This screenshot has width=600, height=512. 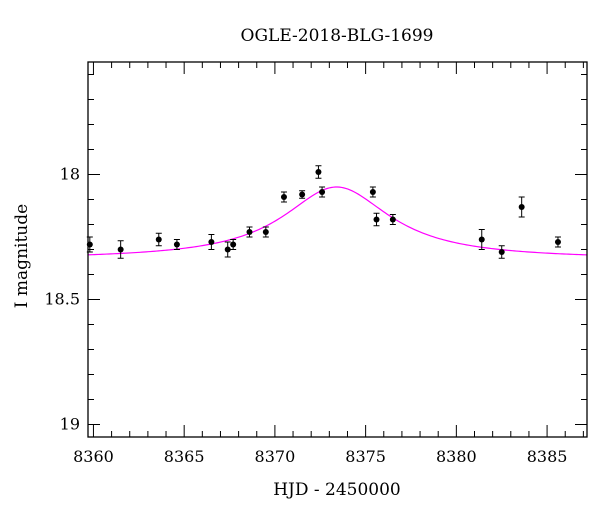 I want to click on y-axis-label: I magnitude, so click(x=22, y=256).